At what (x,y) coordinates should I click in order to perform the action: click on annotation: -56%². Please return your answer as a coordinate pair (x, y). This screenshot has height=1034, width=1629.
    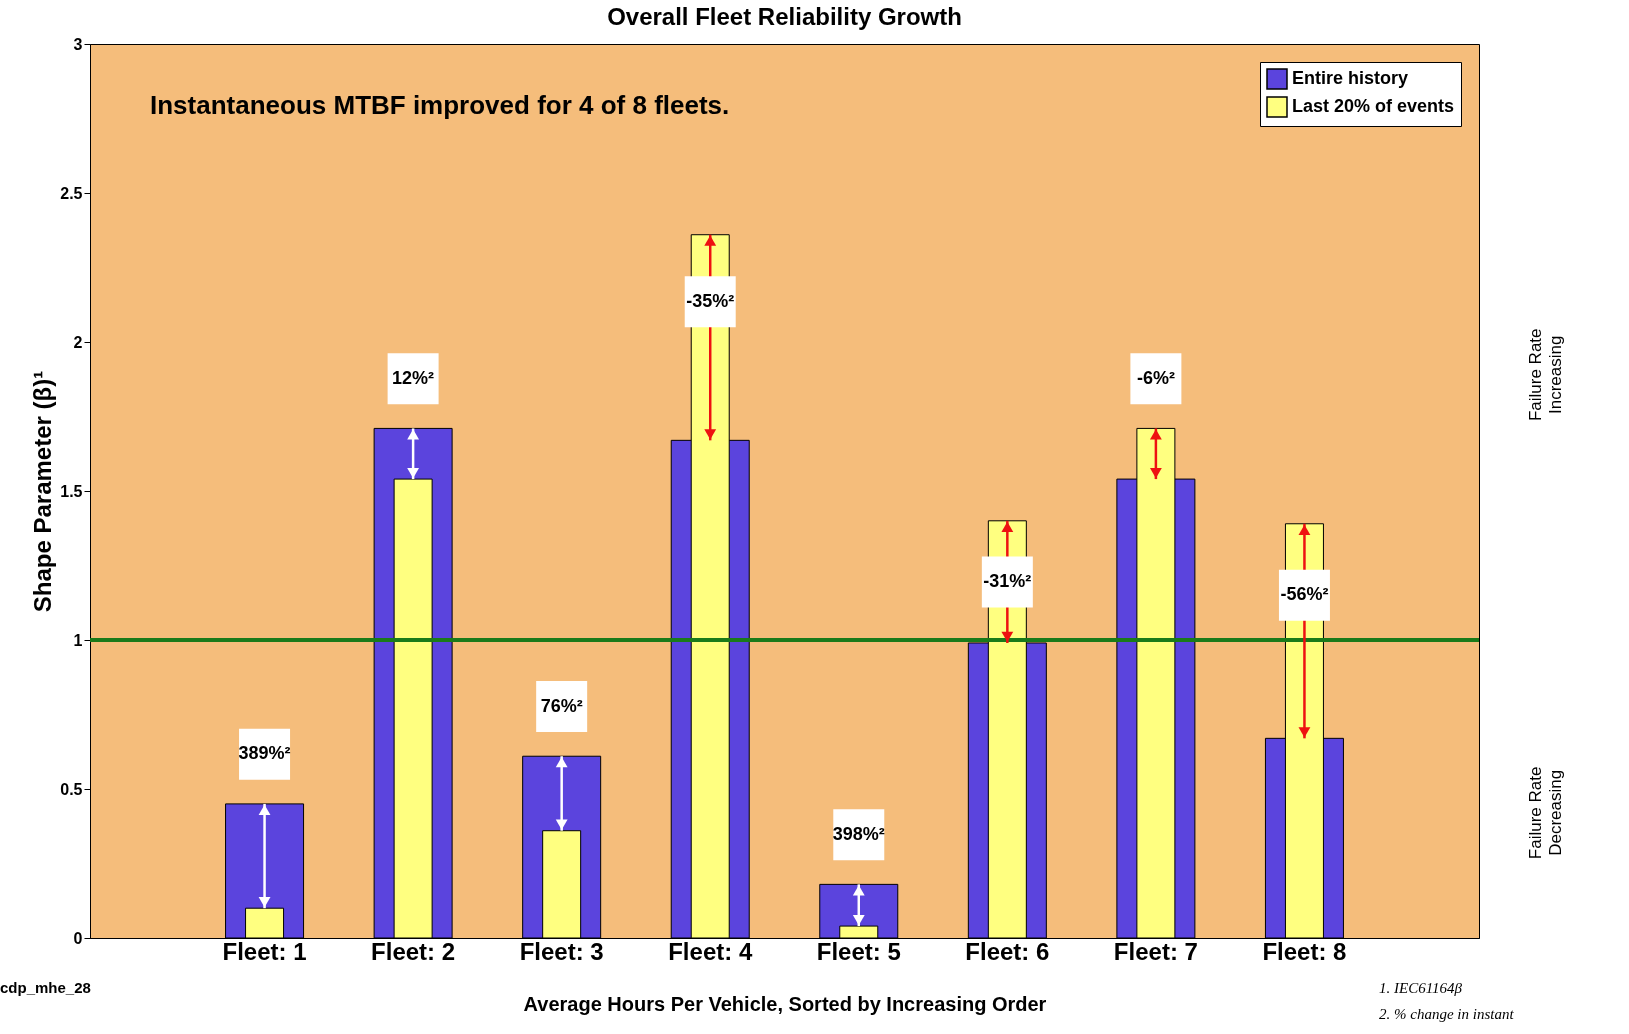
    Looking at the image, I should click on (1304, 594).